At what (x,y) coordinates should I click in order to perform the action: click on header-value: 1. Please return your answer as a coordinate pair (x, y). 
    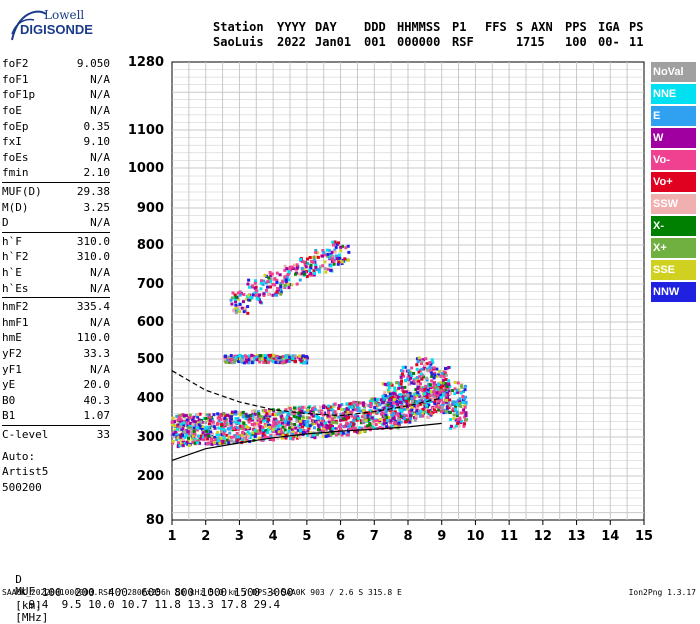
    Looking at the image, I should click on (520, 42).